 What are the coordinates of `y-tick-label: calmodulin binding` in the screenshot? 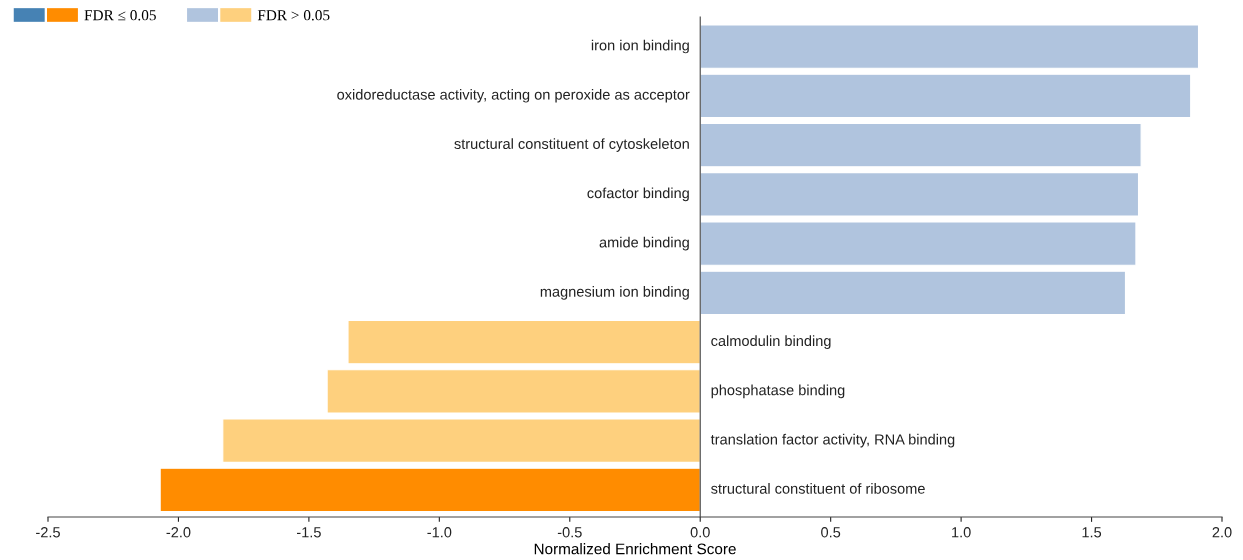 It's located at (771, 342).